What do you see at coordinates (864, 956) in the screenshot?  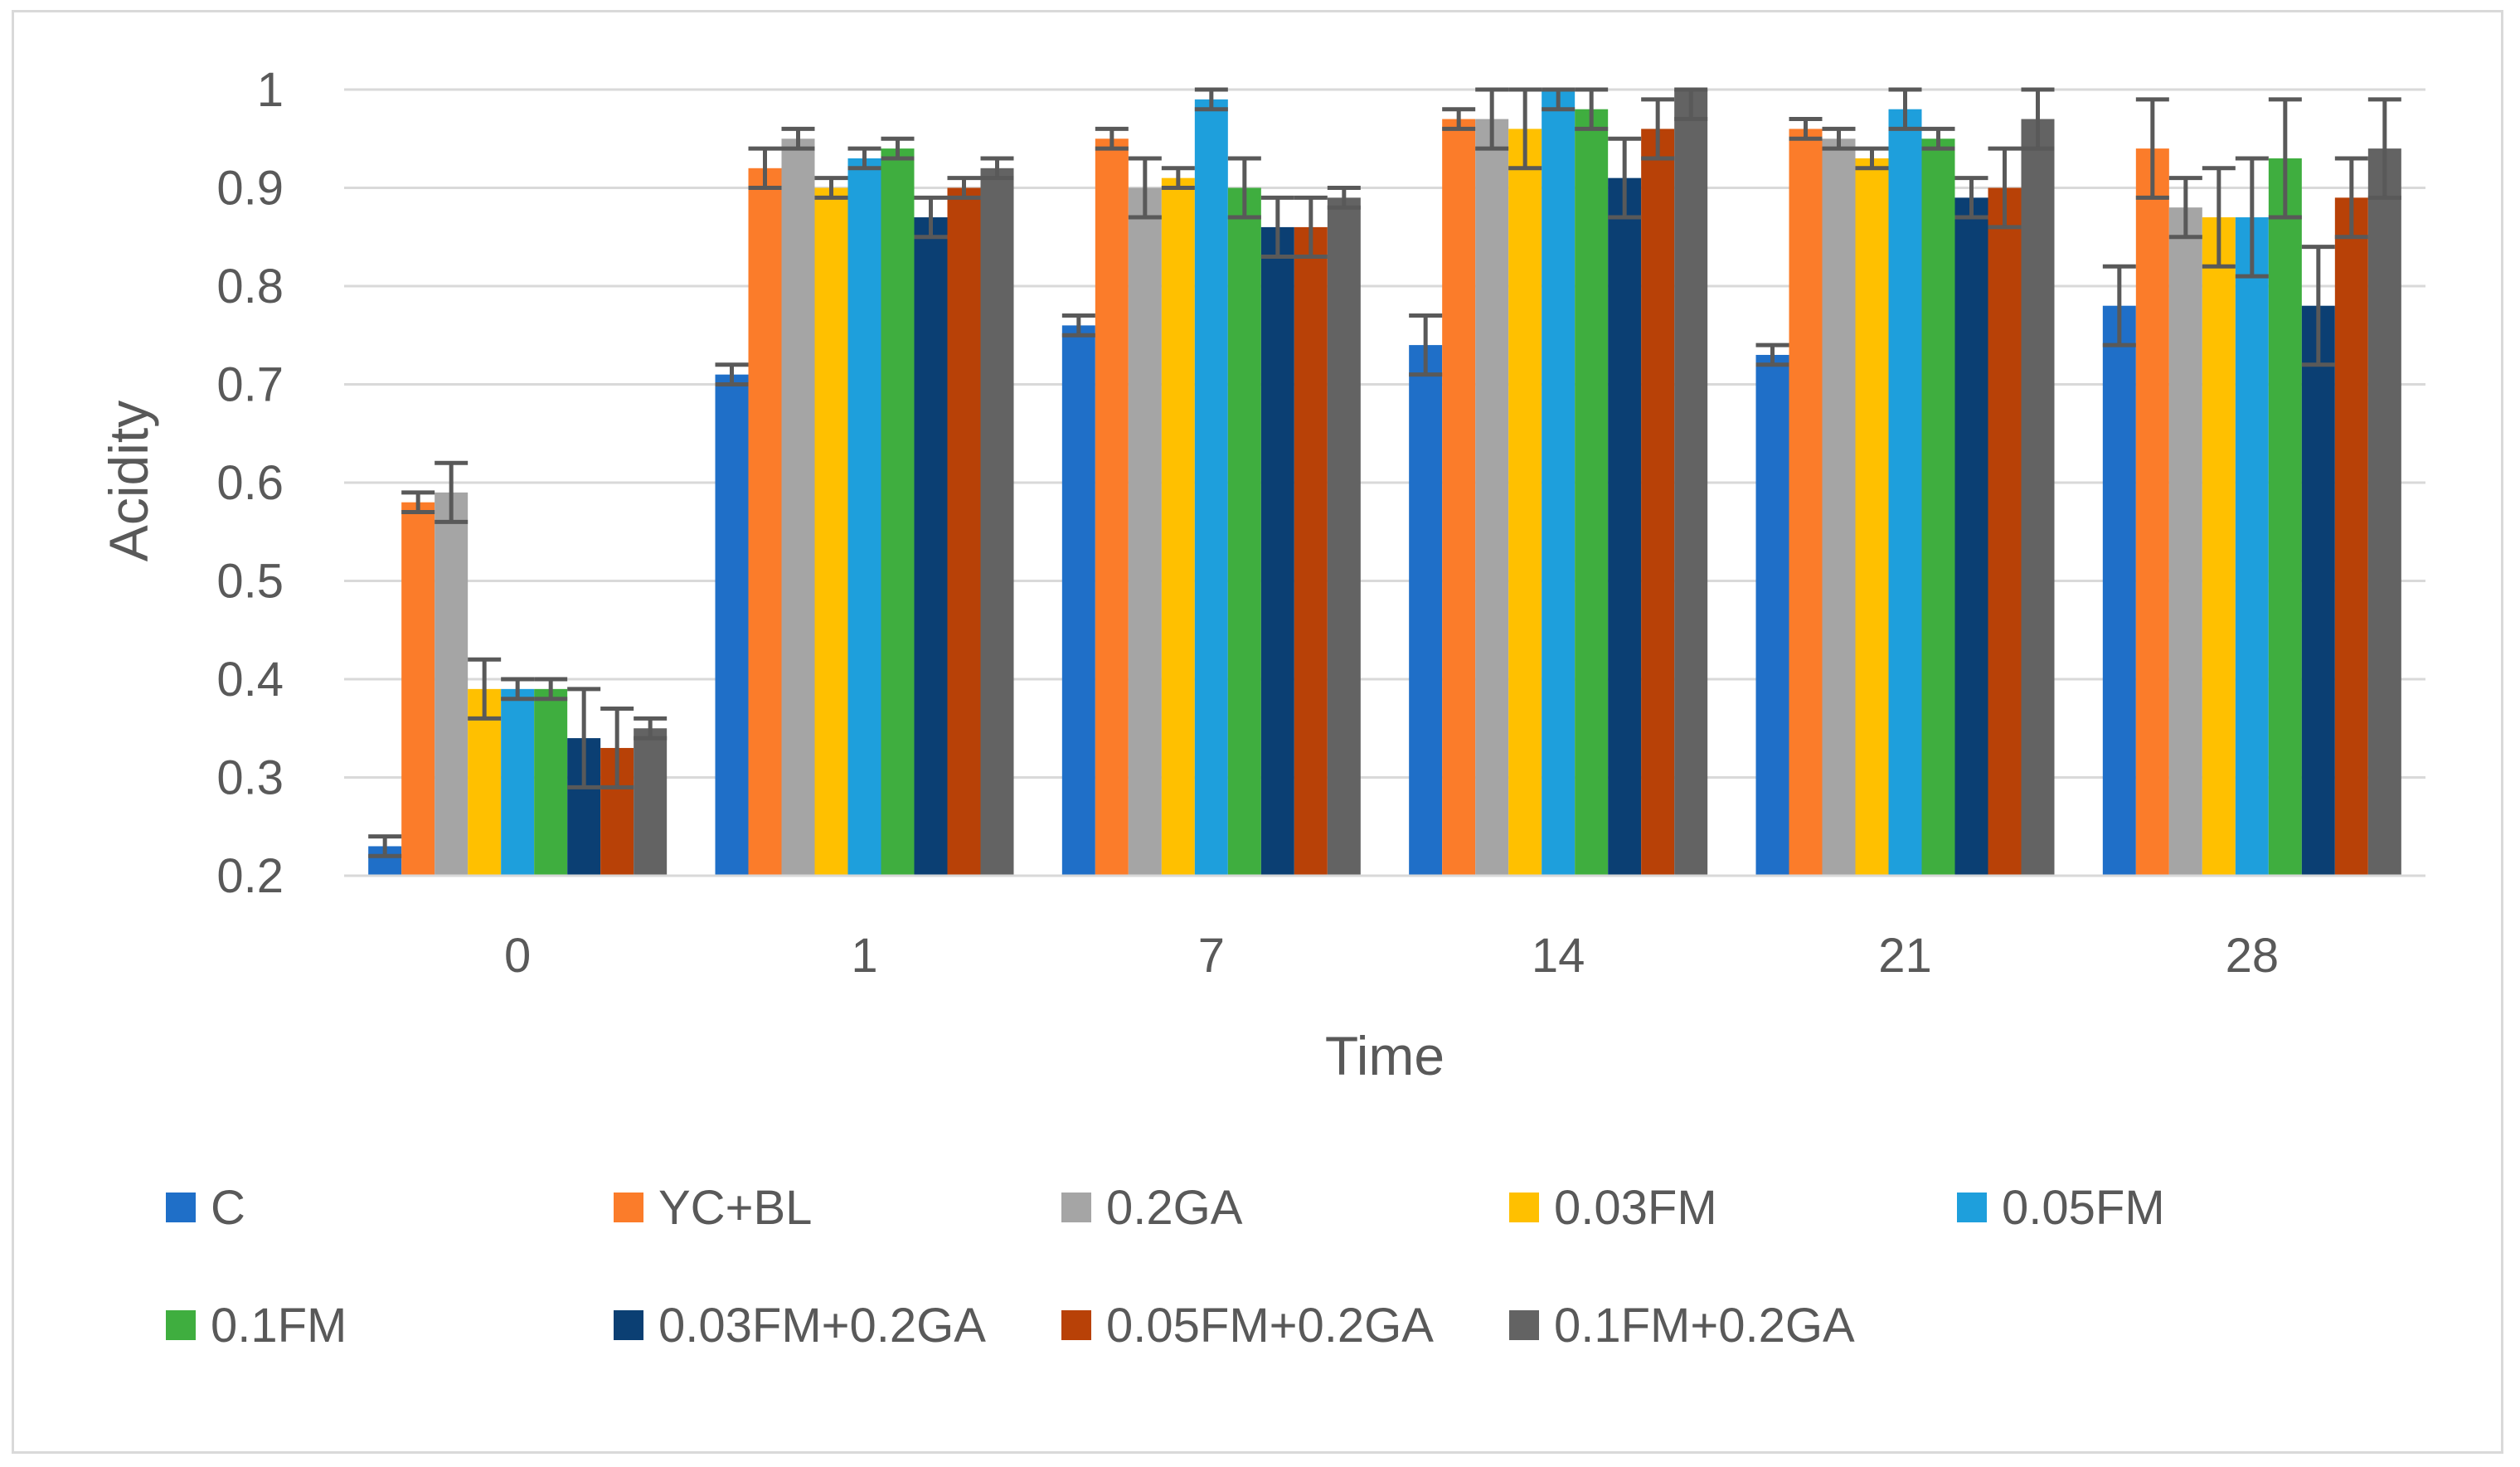 I see `x-tick-label: 1` at bounding box center [864, 956].